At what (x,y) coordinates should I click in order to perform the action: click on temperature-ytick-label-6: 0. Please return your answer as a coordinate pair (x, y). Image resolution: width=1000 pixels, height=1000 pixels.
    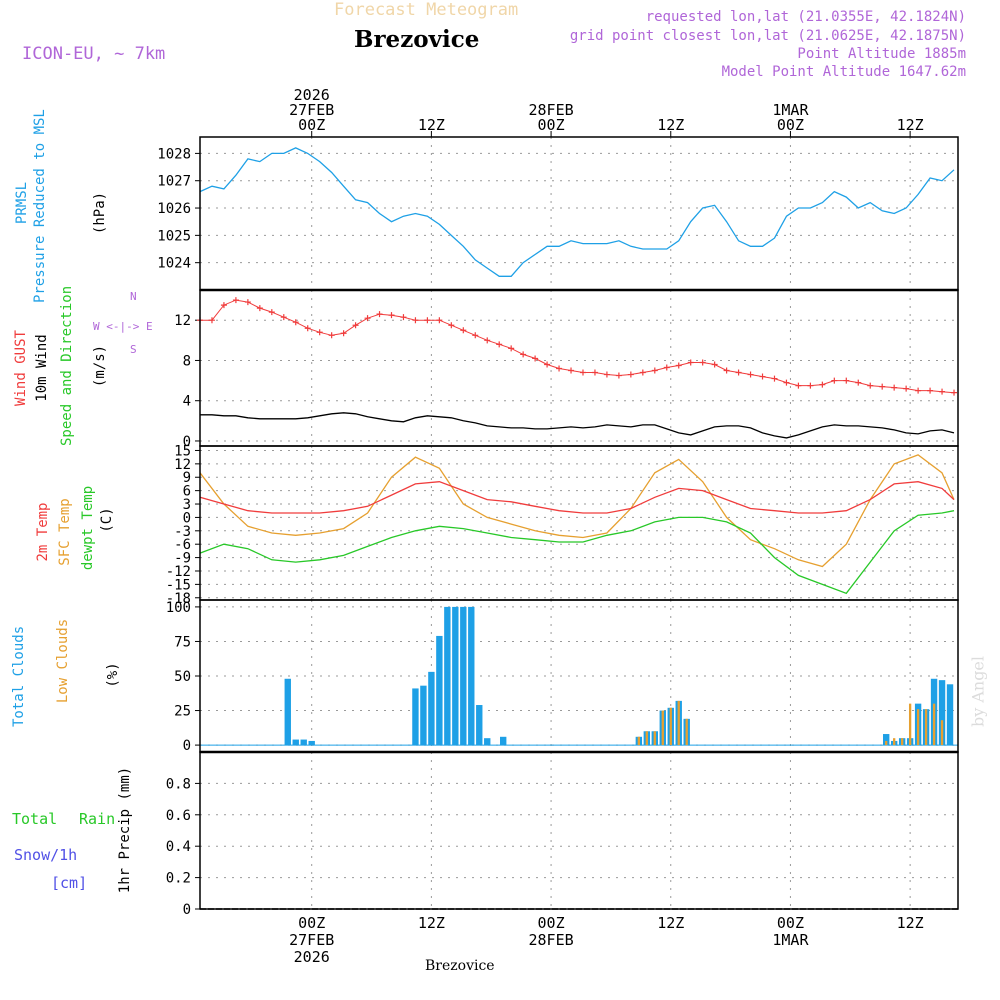
    Looking at the image, I should click on (187, 518).